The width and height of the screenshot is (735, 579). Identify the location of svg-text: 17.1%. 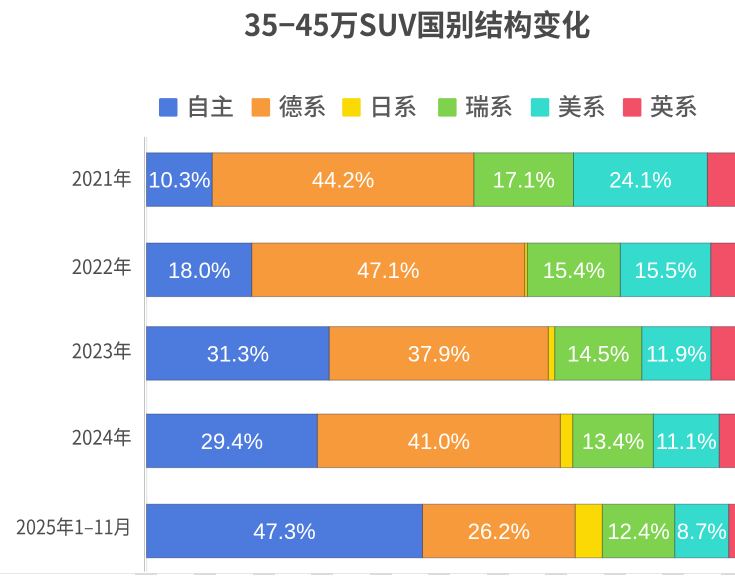
(524, 180).